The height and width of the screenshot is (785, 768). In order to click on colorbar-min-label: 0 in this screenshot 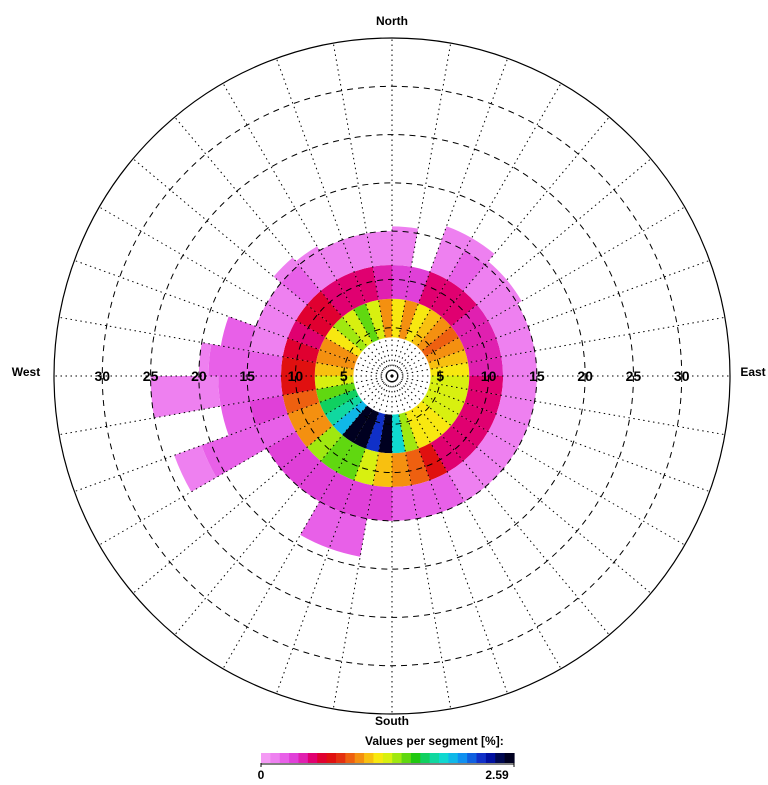, I will do `click(261, 775)`.